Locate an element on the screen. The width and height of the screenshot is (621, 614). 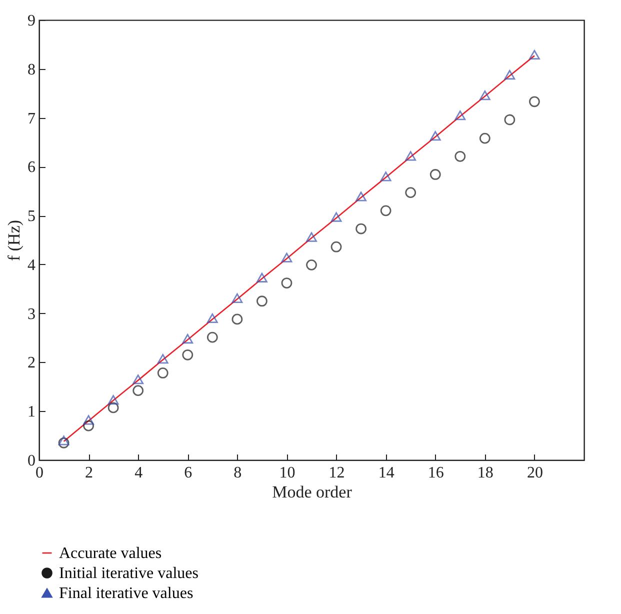
x-tick-label: 2 is located at coordinates (89, 473).